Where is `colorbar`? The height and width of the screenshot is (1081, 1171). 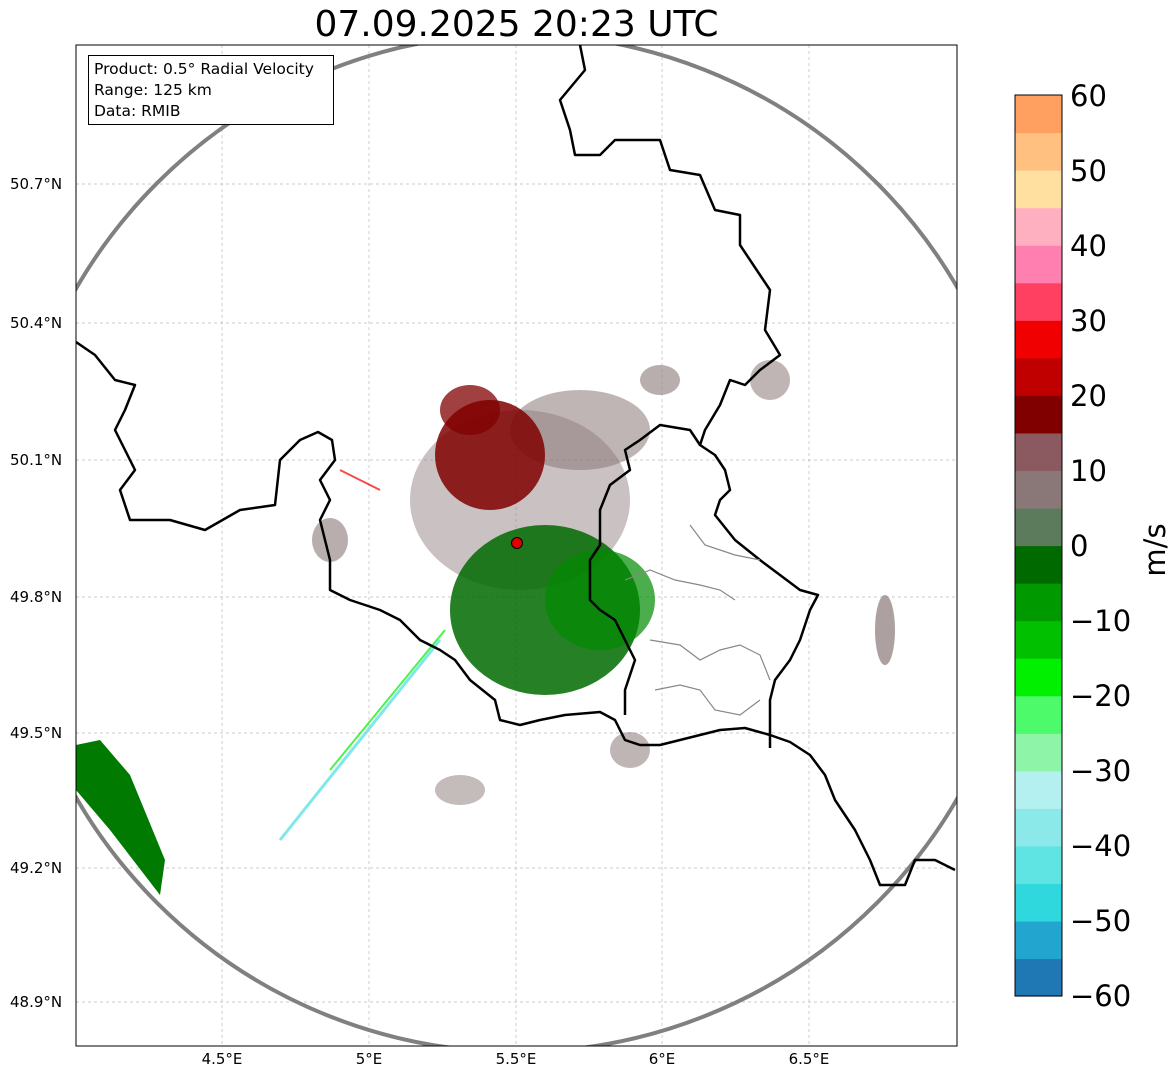
colorbar is located at coordinates (1038, 546).